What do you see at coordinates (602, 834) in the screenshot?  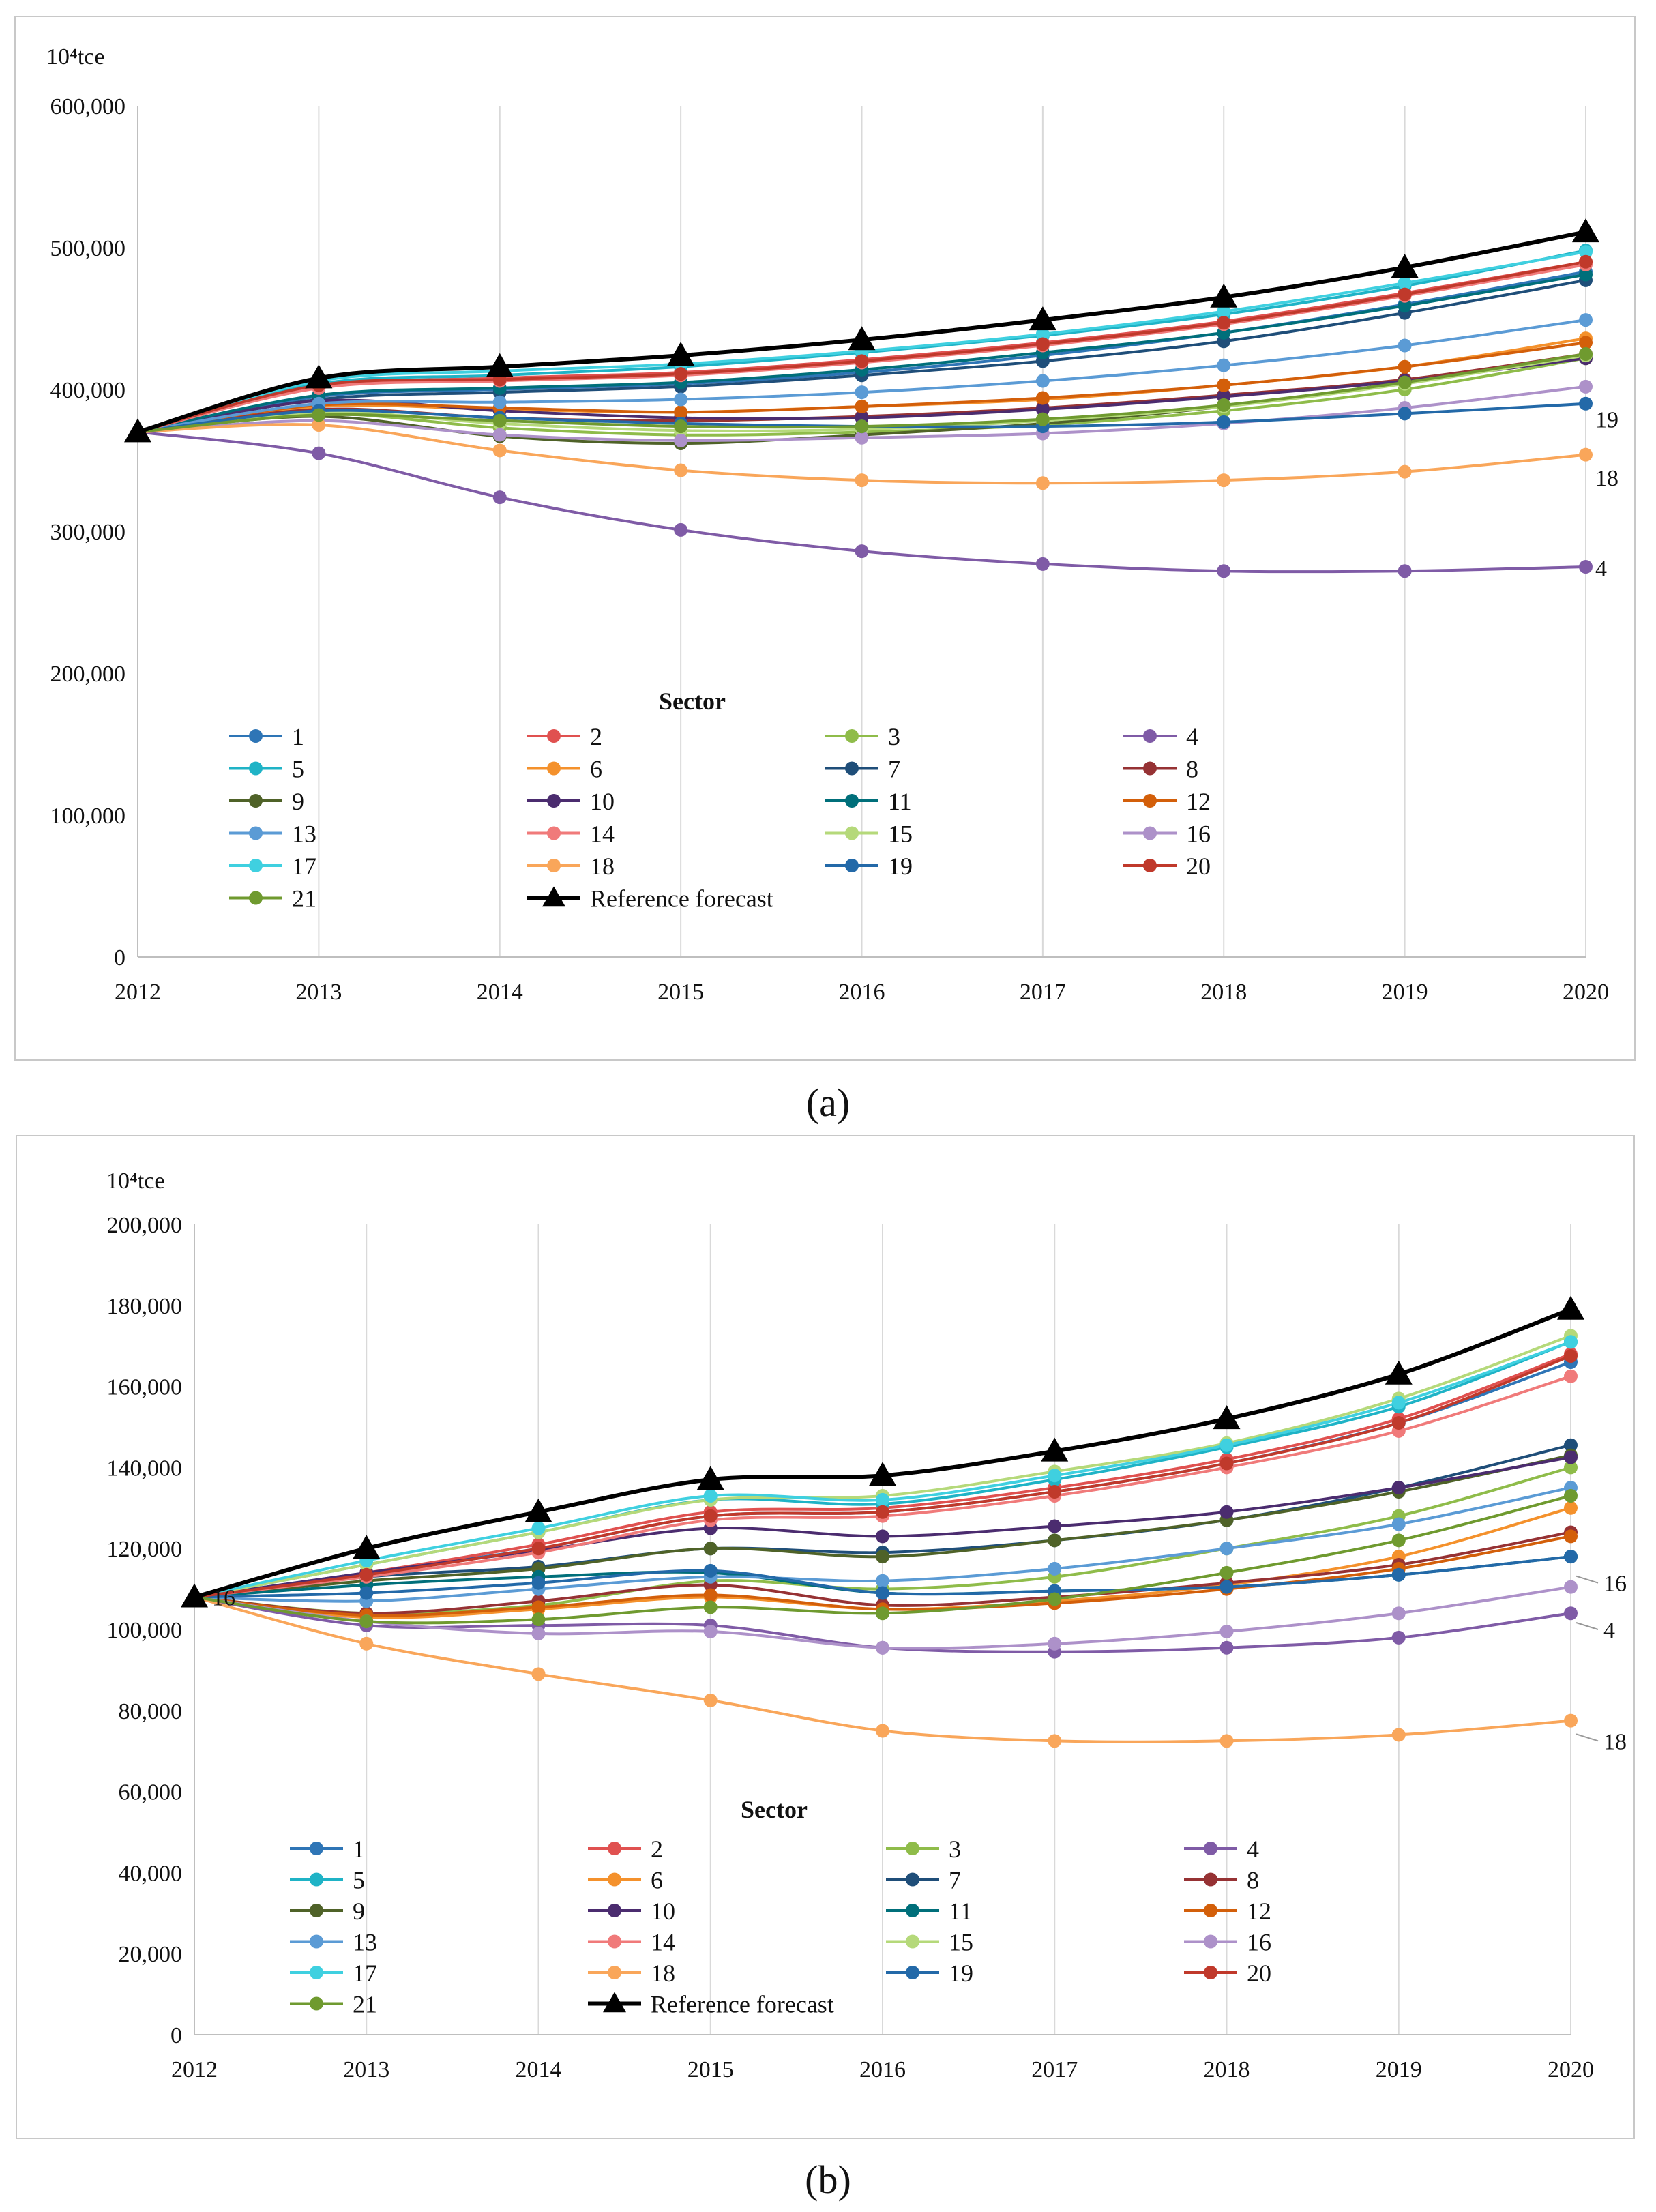 I see `legend-label: 14` at bounding box center [602, 834].